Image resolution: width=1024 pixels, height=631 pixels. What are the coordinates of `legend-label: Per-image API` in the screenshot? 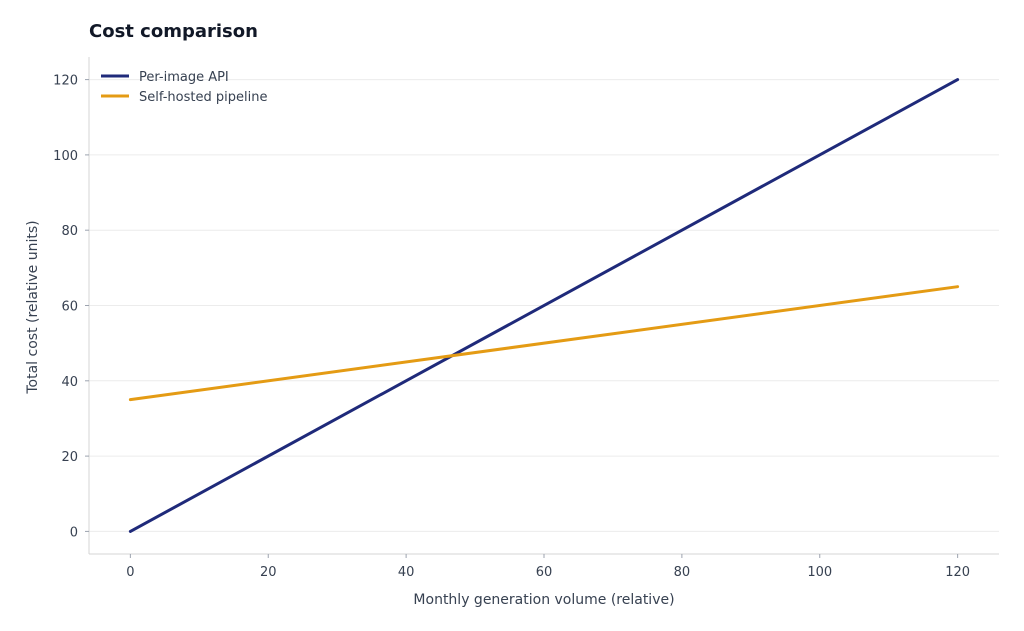 It's located at (184, 77).